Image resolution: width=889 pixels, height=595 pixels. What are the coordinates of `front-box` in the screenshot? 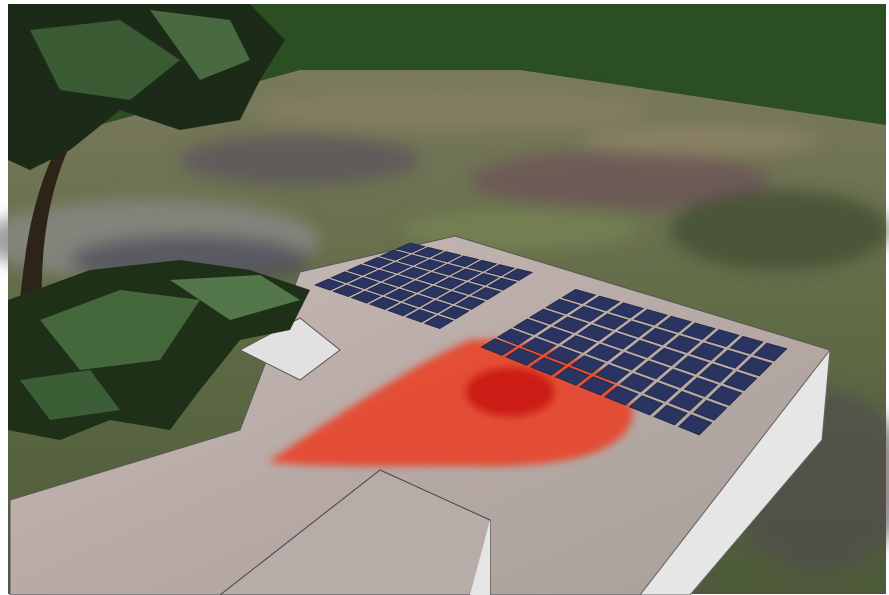 It's located at (355, 532).